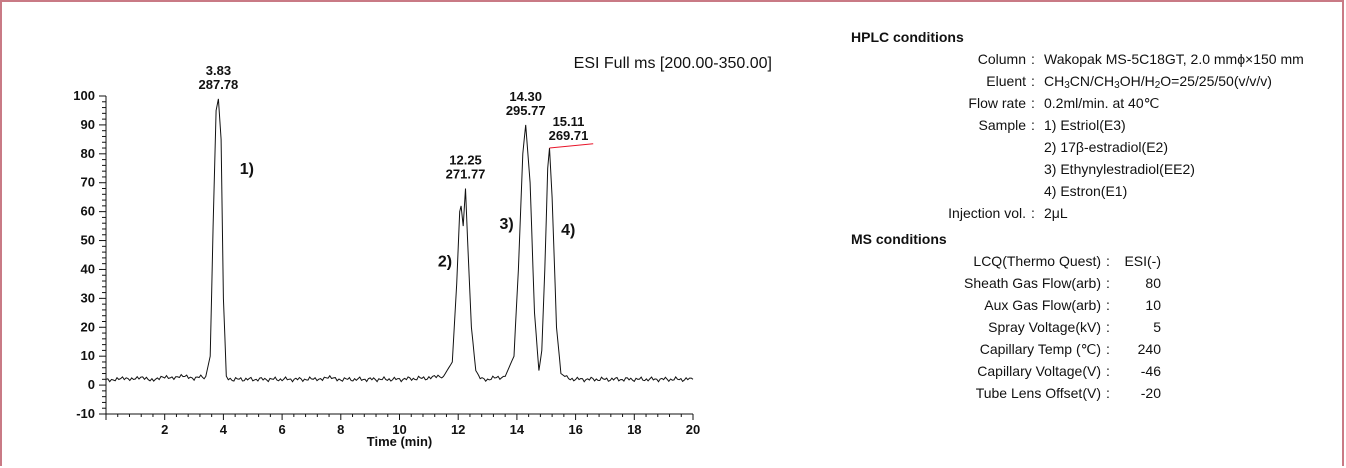 This screenshot has width=1346, height=468. Describe the element at coordinates (673, 63) in the screenshot. I see `chart-title: ESI Full ms [200.00-350.00]` at that location.